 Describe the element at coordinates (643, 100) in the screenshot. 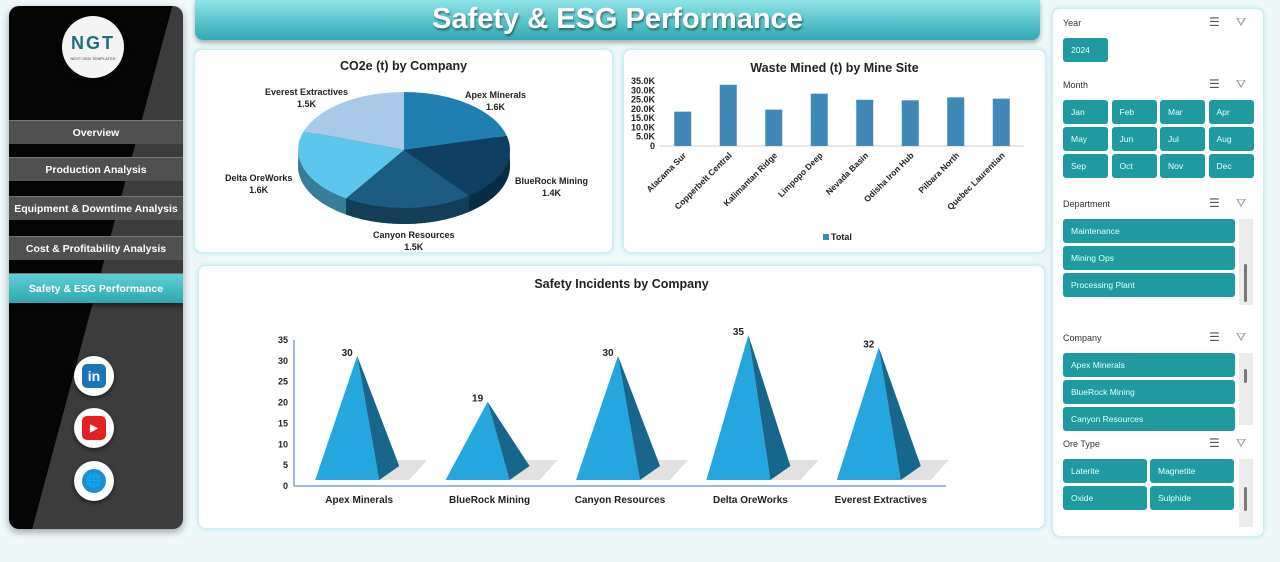

I see `y-tick-label: 25.0K` at that location.